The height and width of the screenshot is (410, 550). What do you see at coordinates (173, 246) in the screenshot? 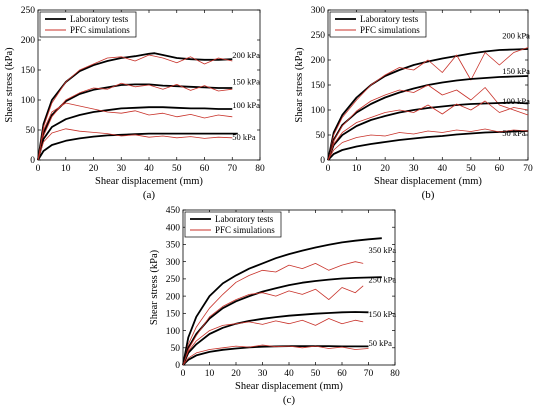
I see `y-tick-label: 350` at bounding box center [173, 246].